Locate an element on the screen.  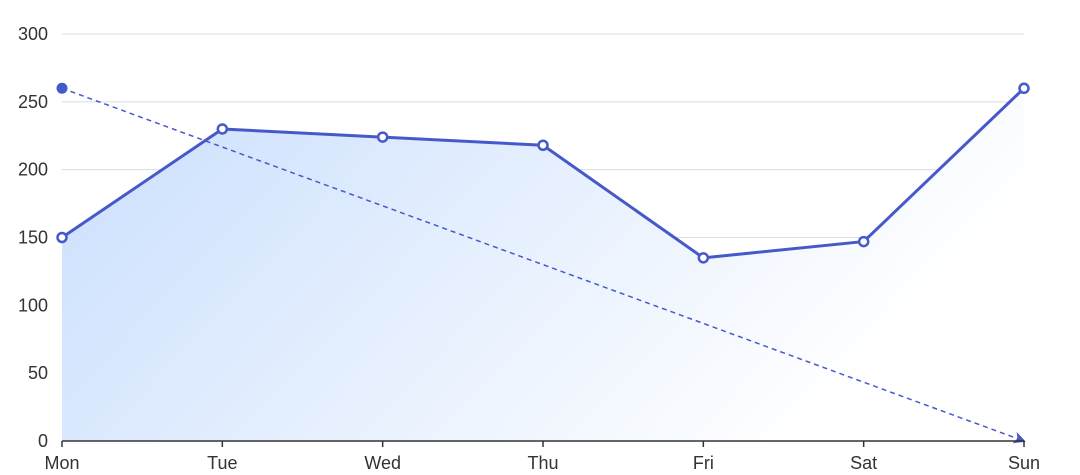
y-tick-label: 50 is located at coordinates (38, 373).